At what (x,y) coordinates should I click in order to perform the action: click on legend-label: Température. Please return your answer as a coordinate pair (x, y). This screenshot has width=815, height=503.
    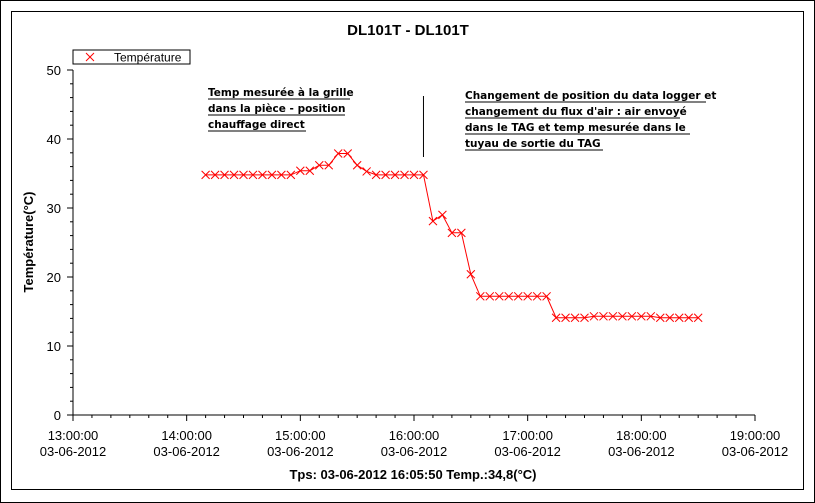
    Looking at the image, I should click on (148, 58).